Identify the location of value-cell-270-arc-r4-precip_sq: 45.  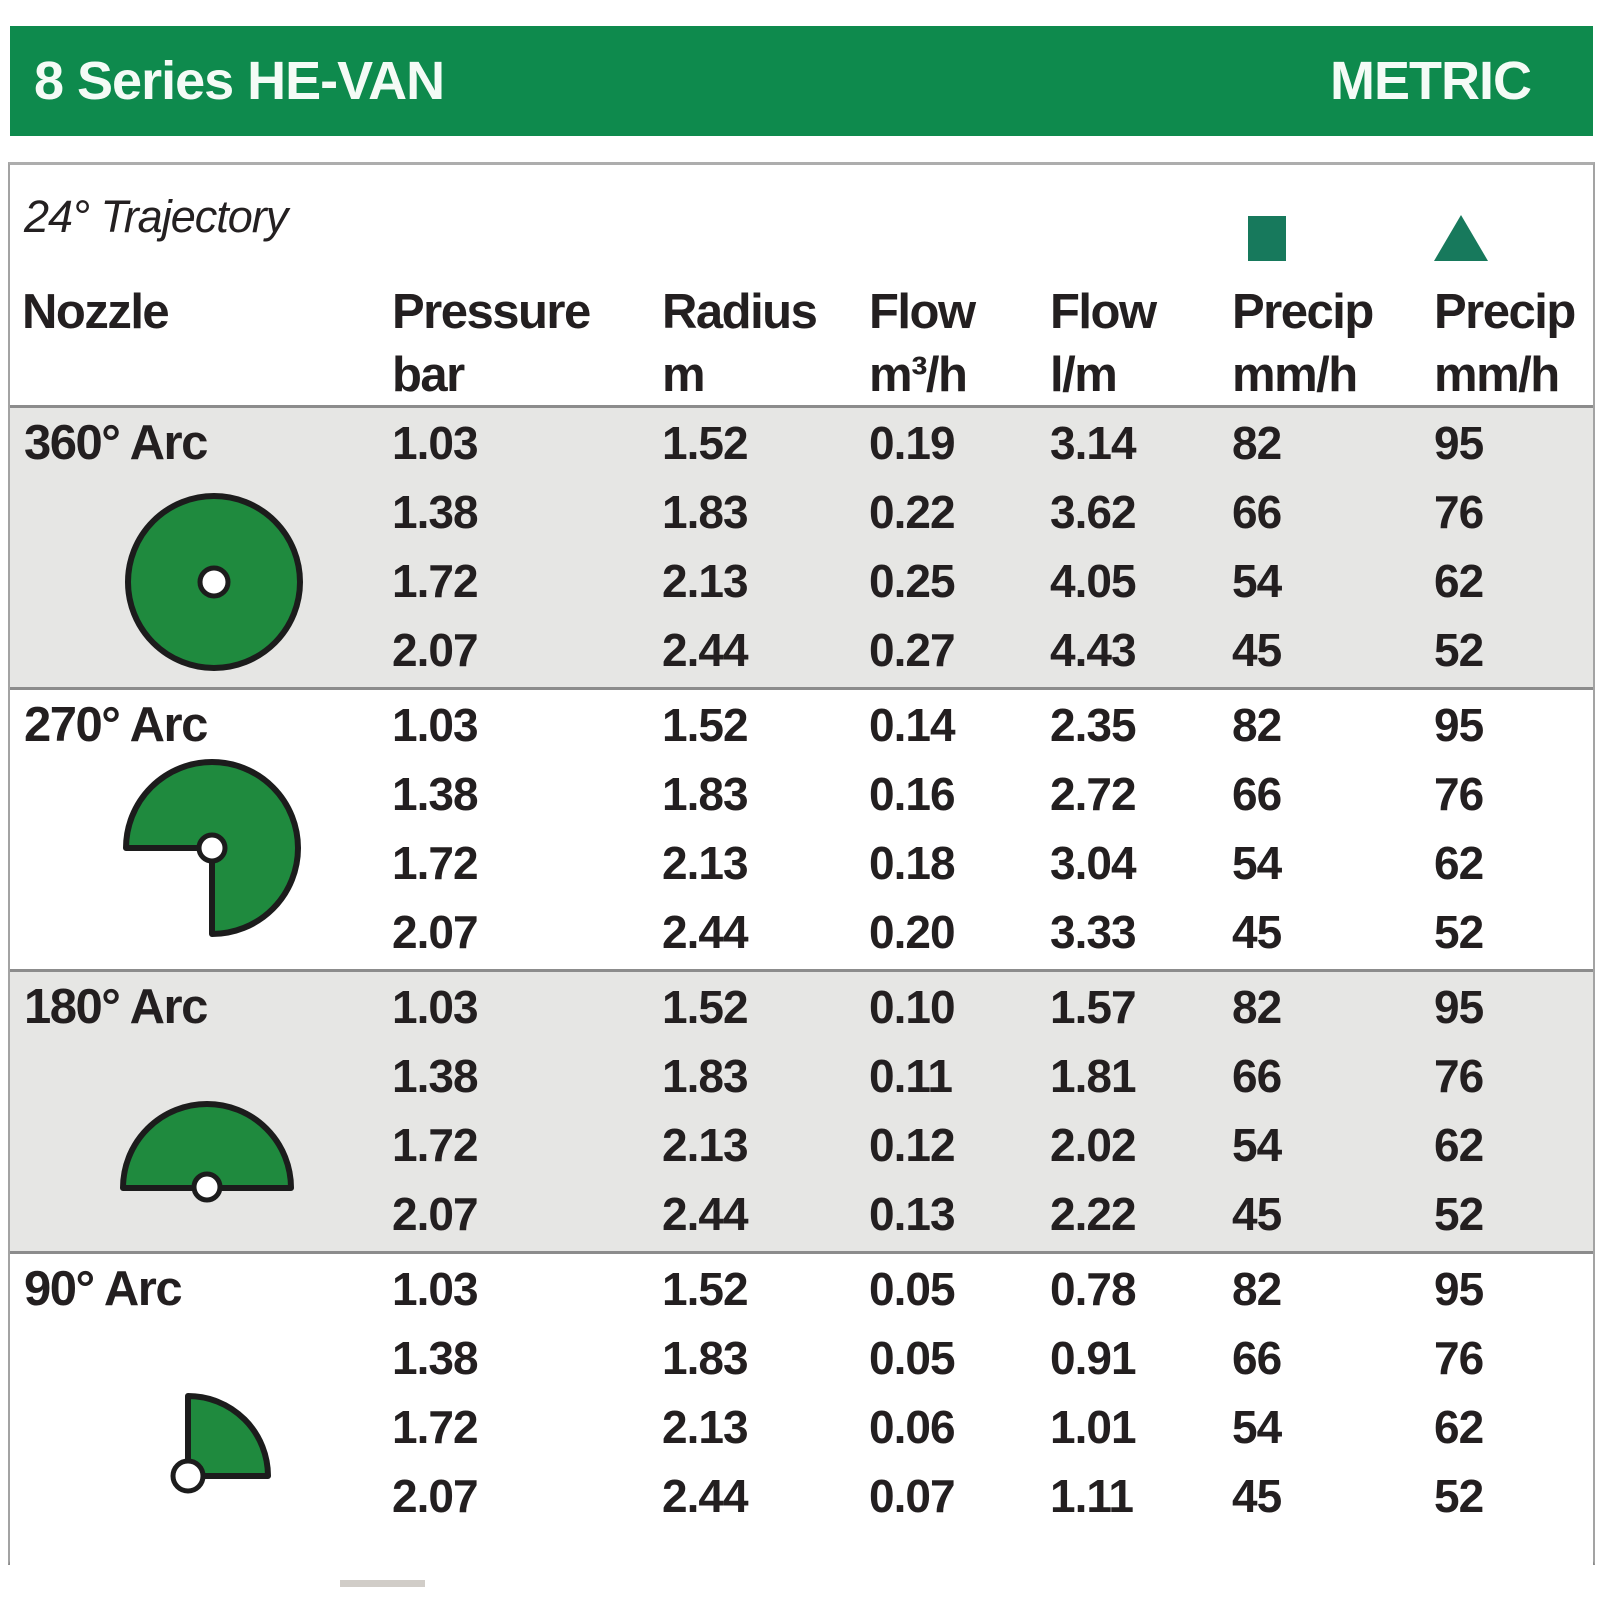
(1257, 931).